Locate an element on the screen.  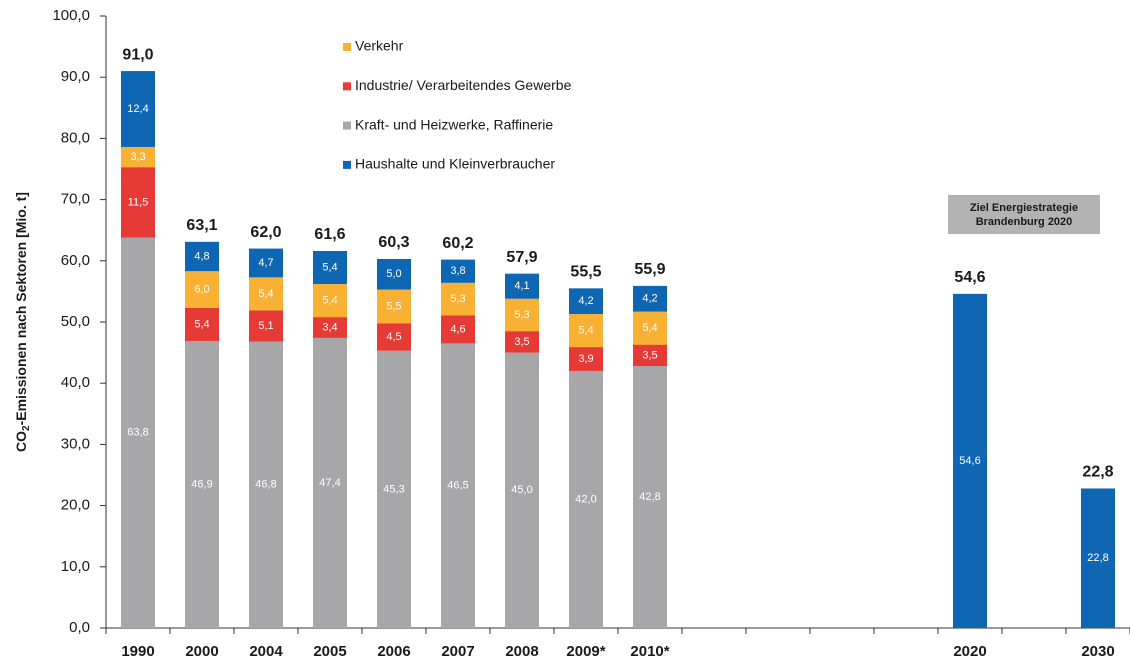
y-tick-label: 50,0 is located at coordinates (75, 321).